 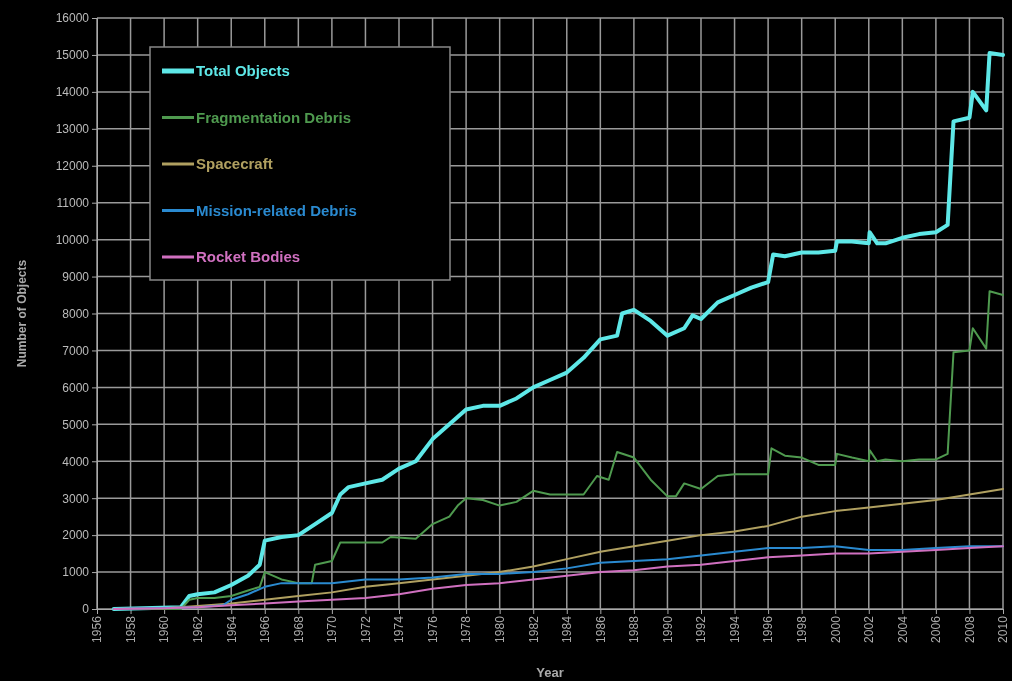 What do you see at coordinates (164, 629) in the screenshot?
I see `x-tick-label: 1960` at bounding box center [164, 629].